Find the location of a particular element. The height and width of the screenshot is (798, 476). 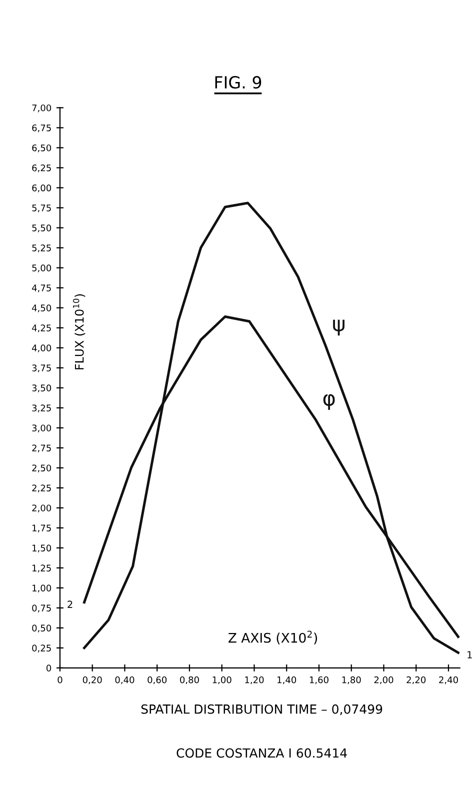

x-tick-label: 1,20 is located at coordinates (254, 680).